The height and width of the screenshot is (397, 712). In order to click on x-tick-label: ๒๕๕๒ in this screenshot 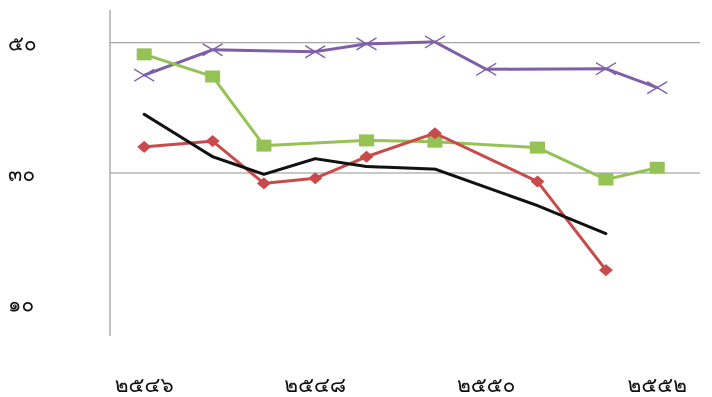, I will do `click(657, 385)`.